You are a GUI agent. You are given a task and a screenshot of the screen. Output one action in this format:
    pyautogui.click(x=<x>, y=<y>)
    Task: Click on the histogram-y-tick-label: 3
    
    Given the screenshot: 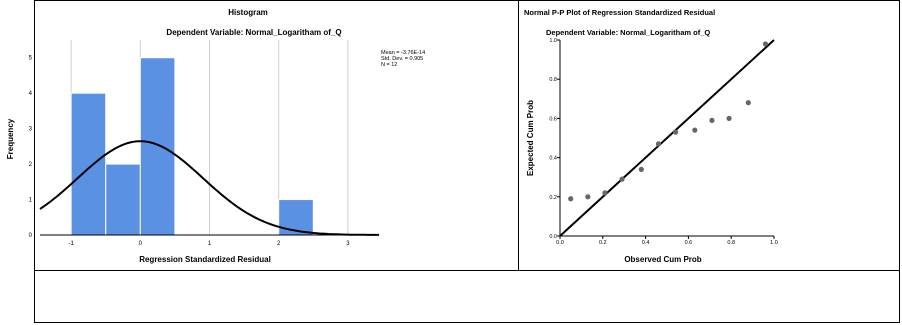 What is the action you would take?
    pyautogui.click(x=31, y=130)
    